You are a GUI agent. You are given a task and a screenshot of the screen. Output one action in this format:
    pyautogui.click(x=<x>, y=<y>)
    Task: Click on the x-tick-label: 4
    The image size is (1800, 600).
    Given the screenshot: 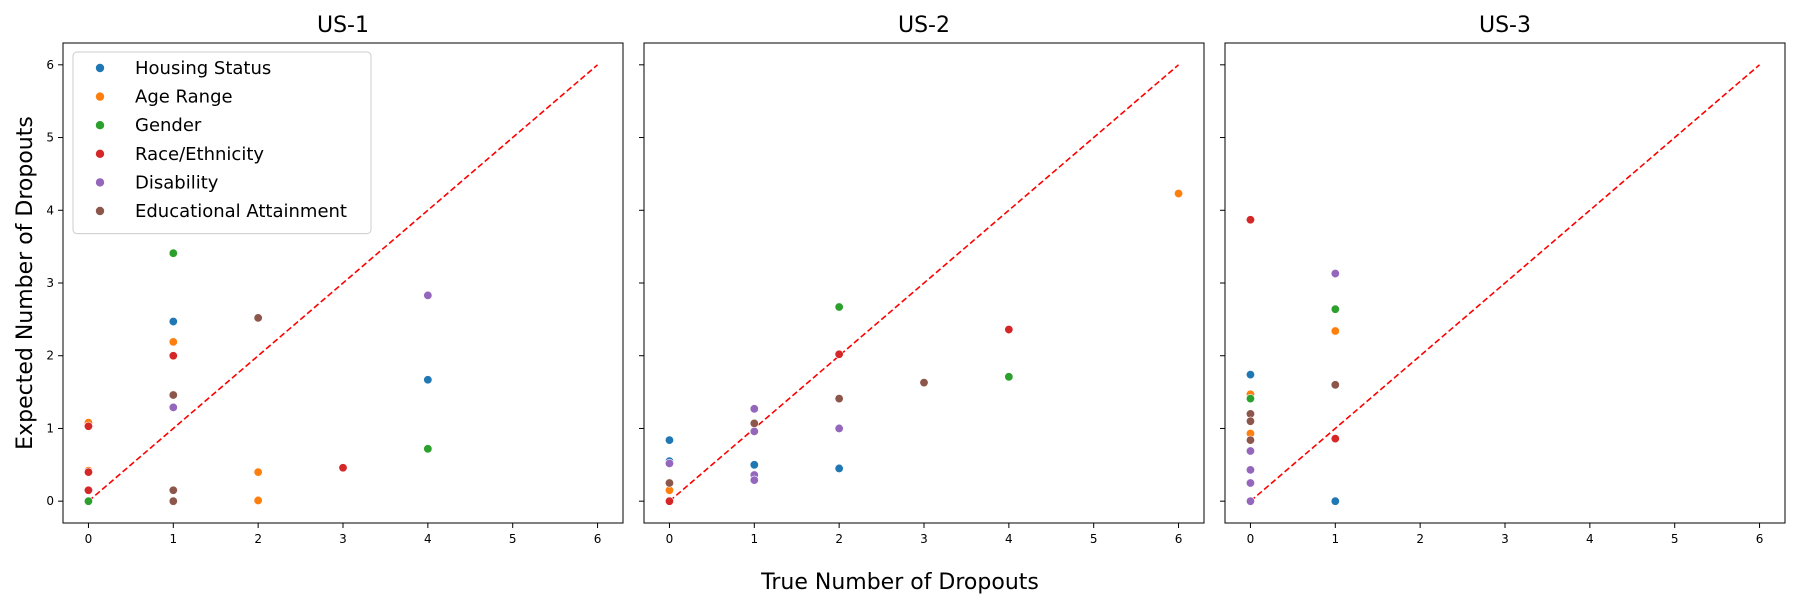 What is the action you would take?
    pyautogui.click(x=1590, y=539)
    